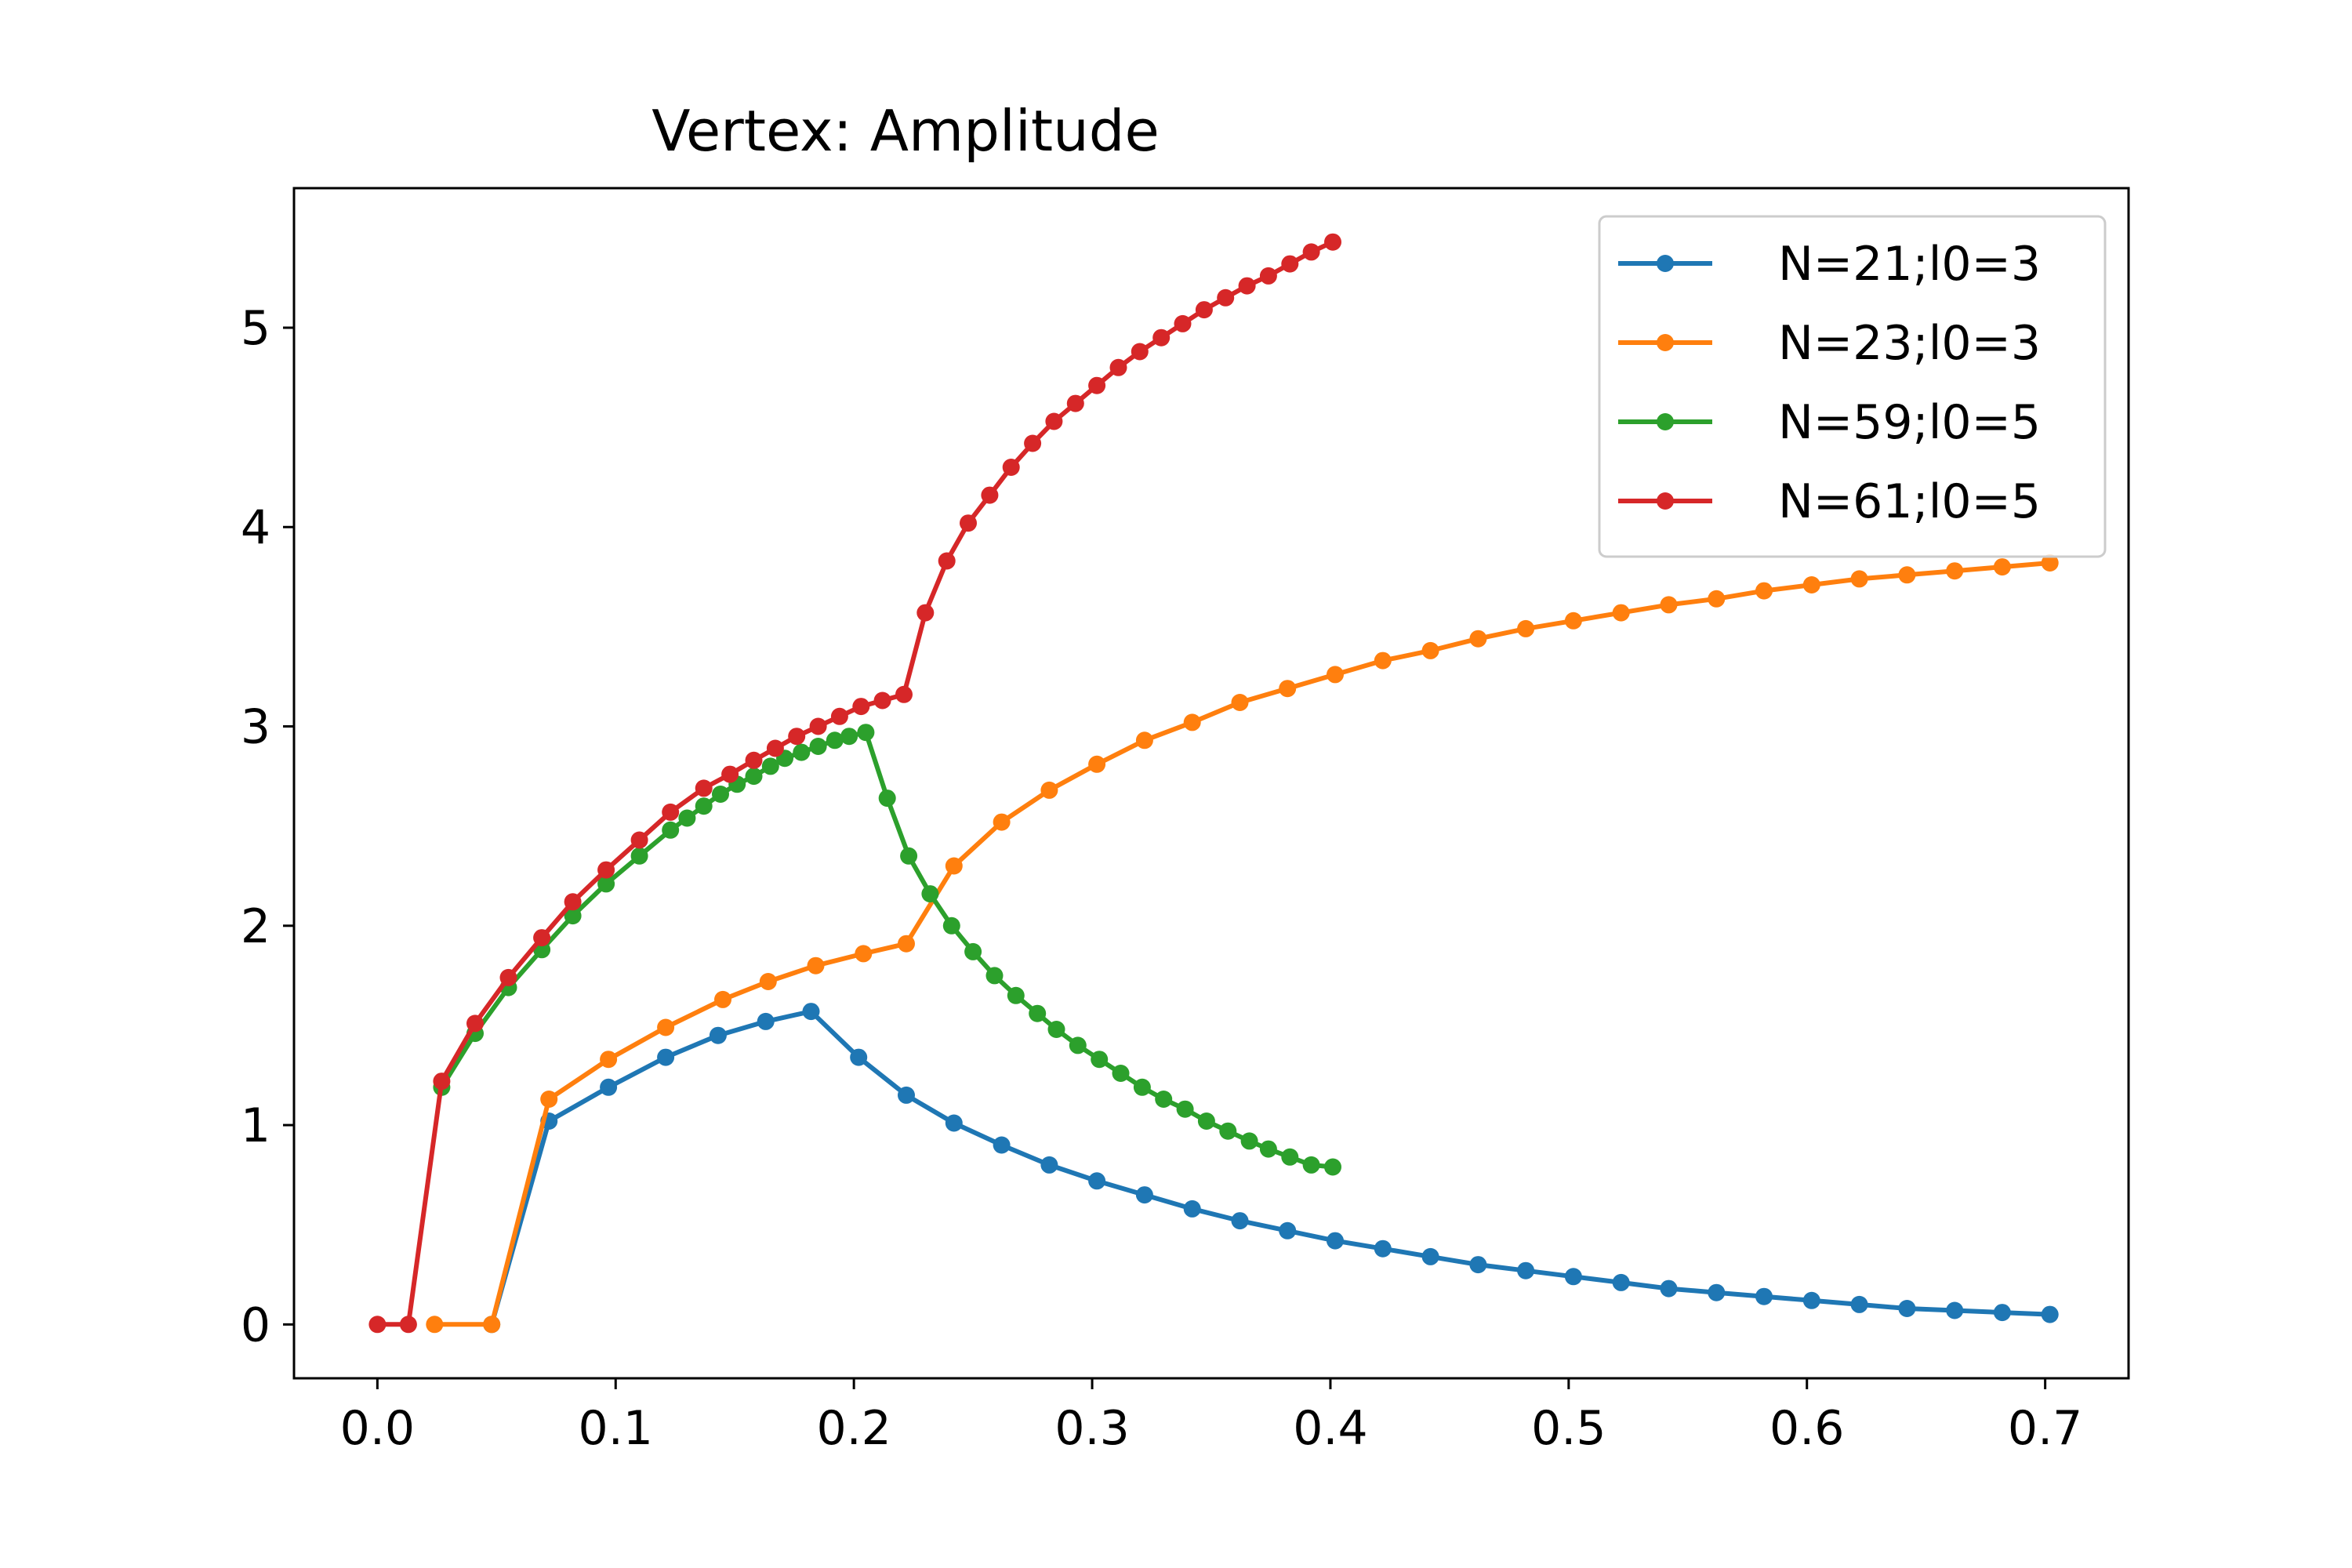  I want to click on legend-item: N=23;l0=3, so click(1829, 343).